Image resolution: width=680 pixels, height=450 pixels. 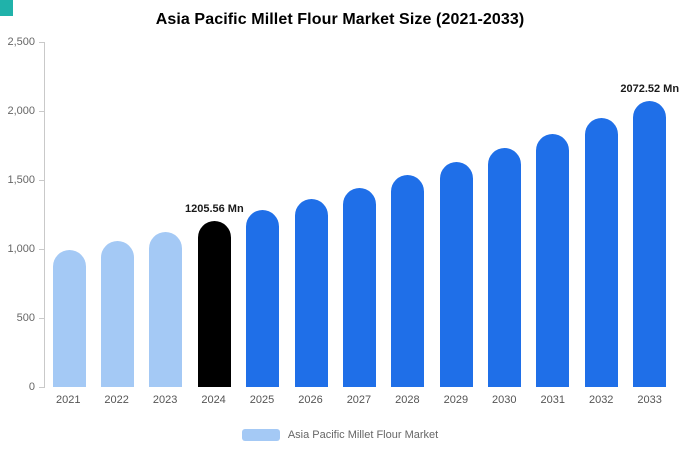 What do you see at coordinates (456, 400) in the screenshot?
I see `x-tick-label-2029: 2029` at bounding box center [456, 400].